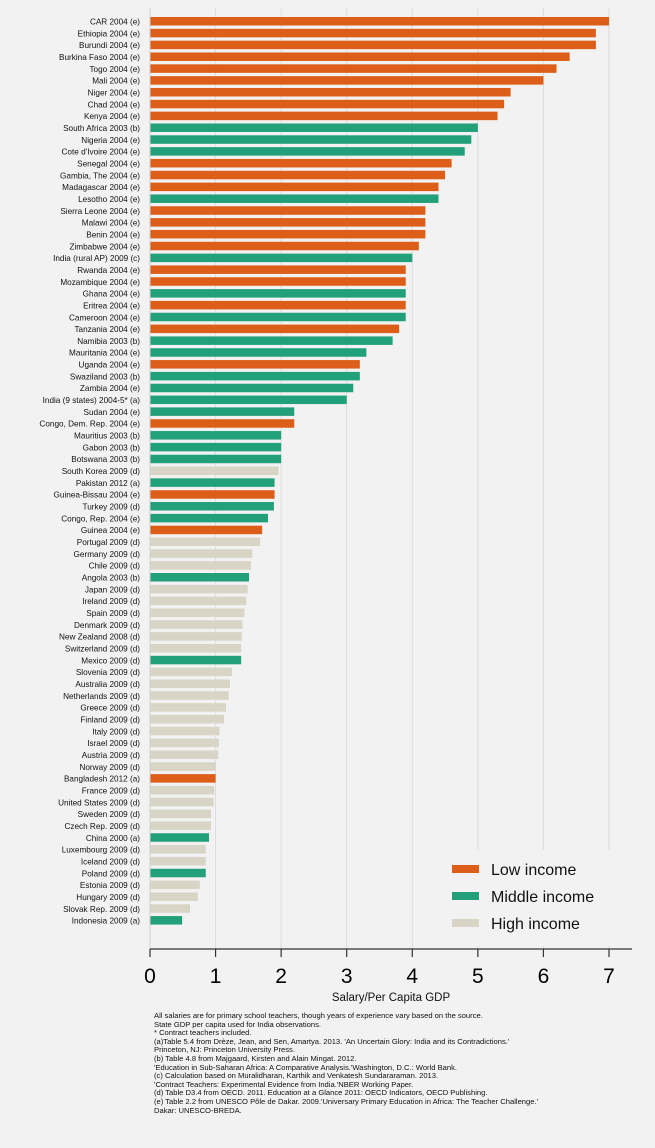 This screenshot has height=1148, width=655. Describe the element at coordinates (110, 719) in the screenshot. I see `bar-label: Finland 2009 (d)` at that location.